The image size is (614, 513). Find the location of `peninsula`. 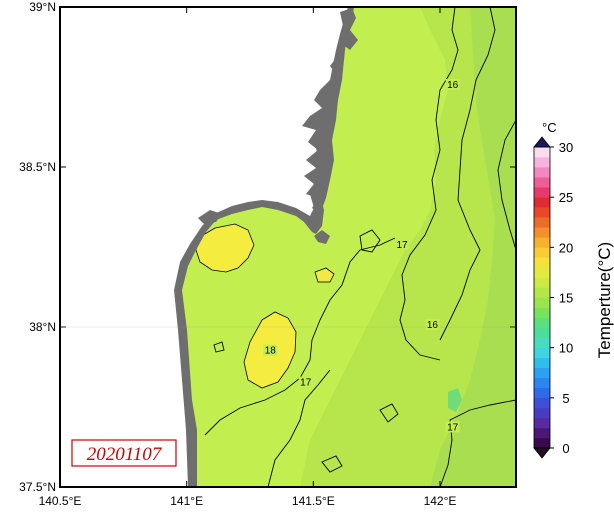

peninsula is located at coordinates (322, 237).